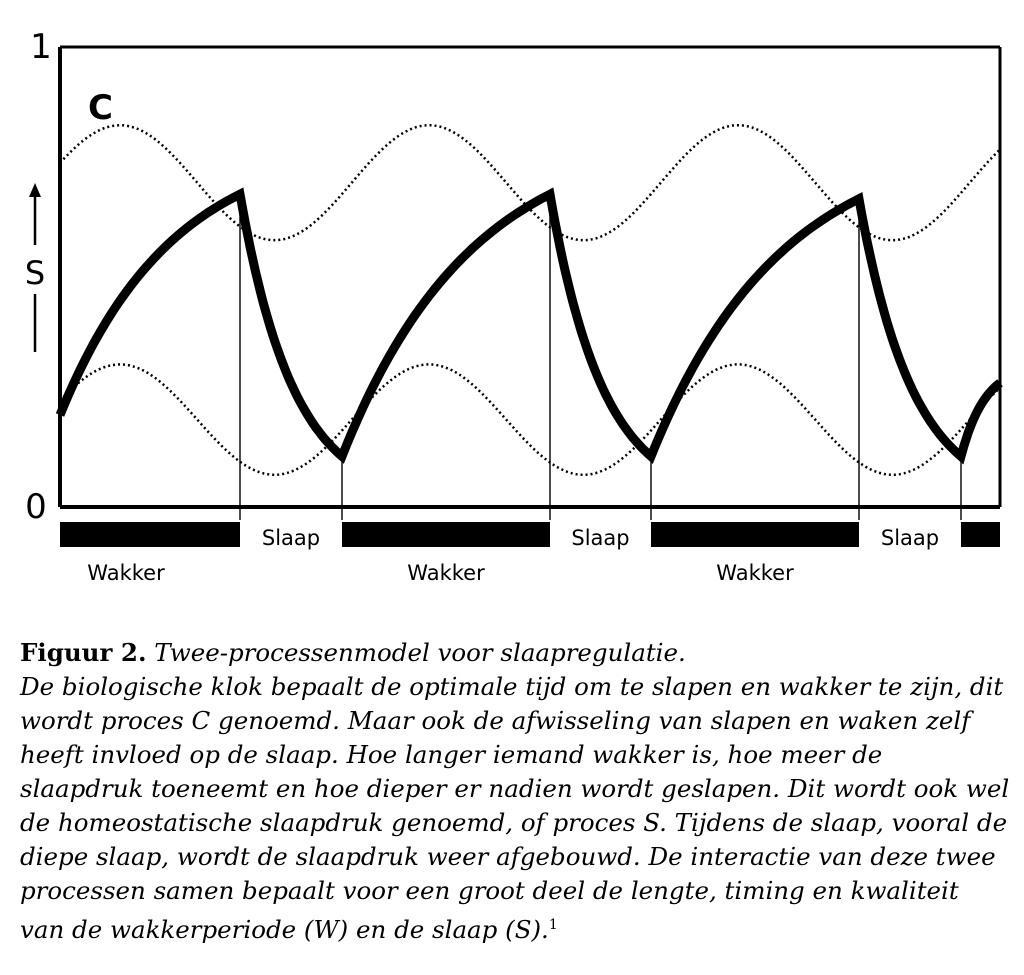 This screenshot has height=975, width=1024. Describe the element at coordinates (83, 652) in the screenshot. I see `caption-number: Figuur 2.` at that location.